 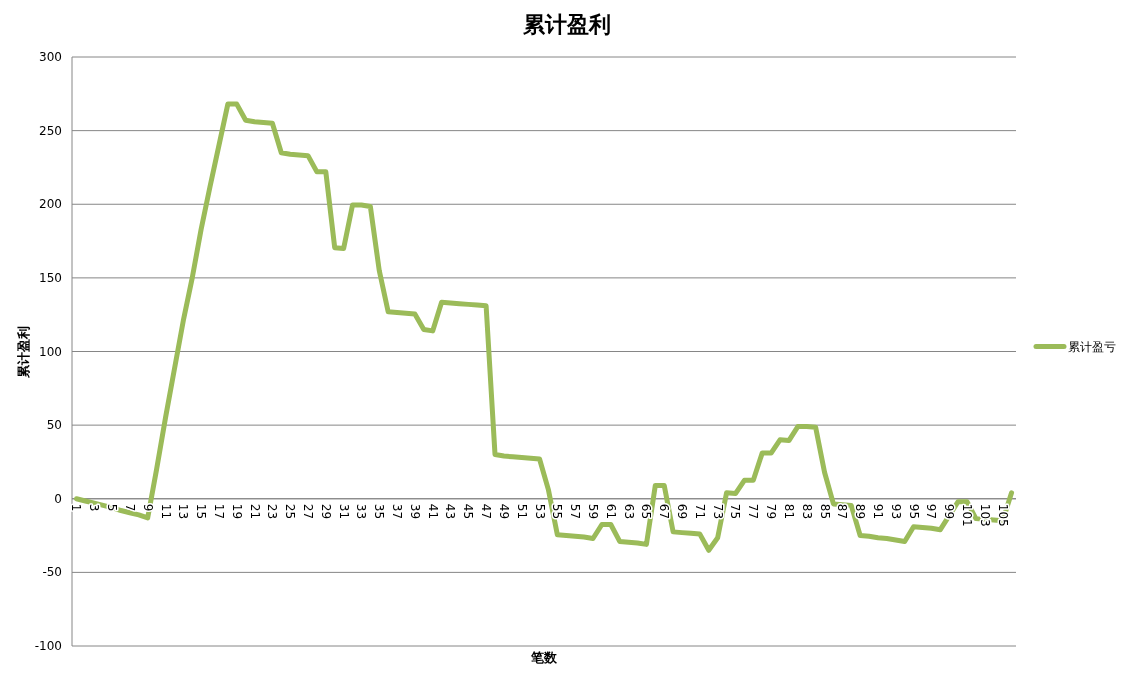 I want to click on x-tick-label: 51, so click(x=521, y=511).